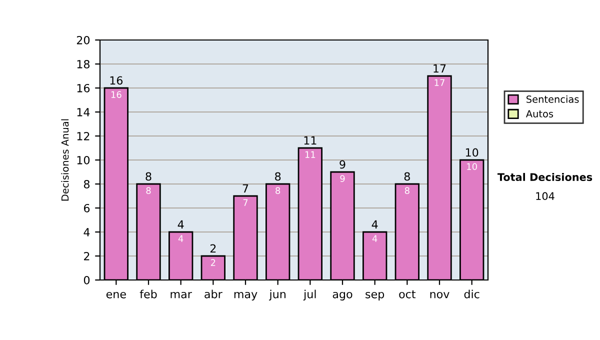  Describe the element at coordinates (65, 160) in the screenshot. I see `y-axis-title: Decisiones Anual` at that location.